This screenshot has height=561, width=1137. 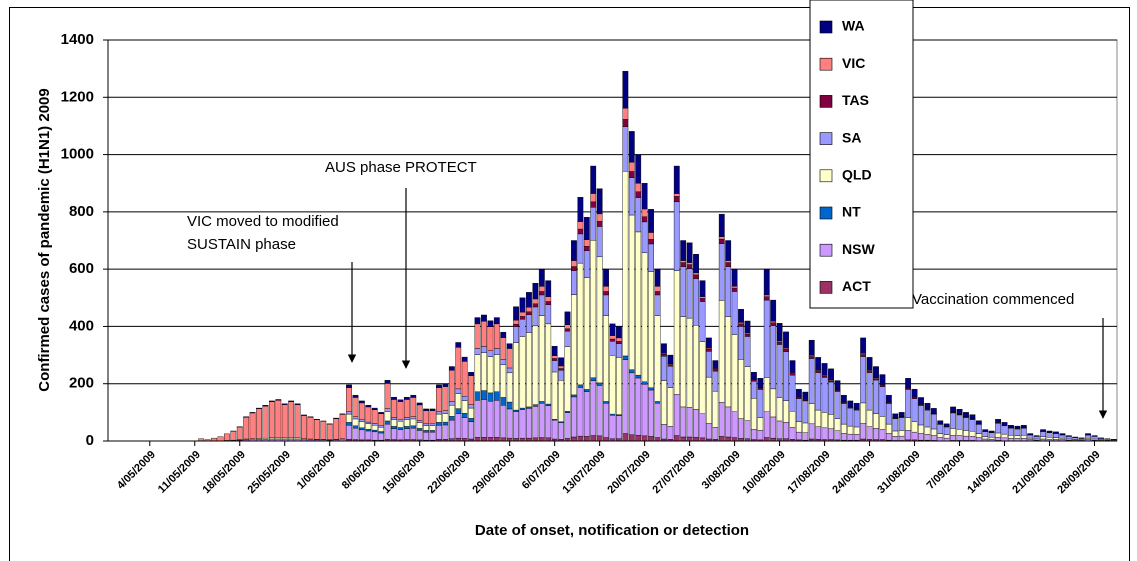 What do you see at coordinates (316, 470) in the screenshot?
I see `x-tick-label: 1/06/2009` at bounding box center [316, 470].